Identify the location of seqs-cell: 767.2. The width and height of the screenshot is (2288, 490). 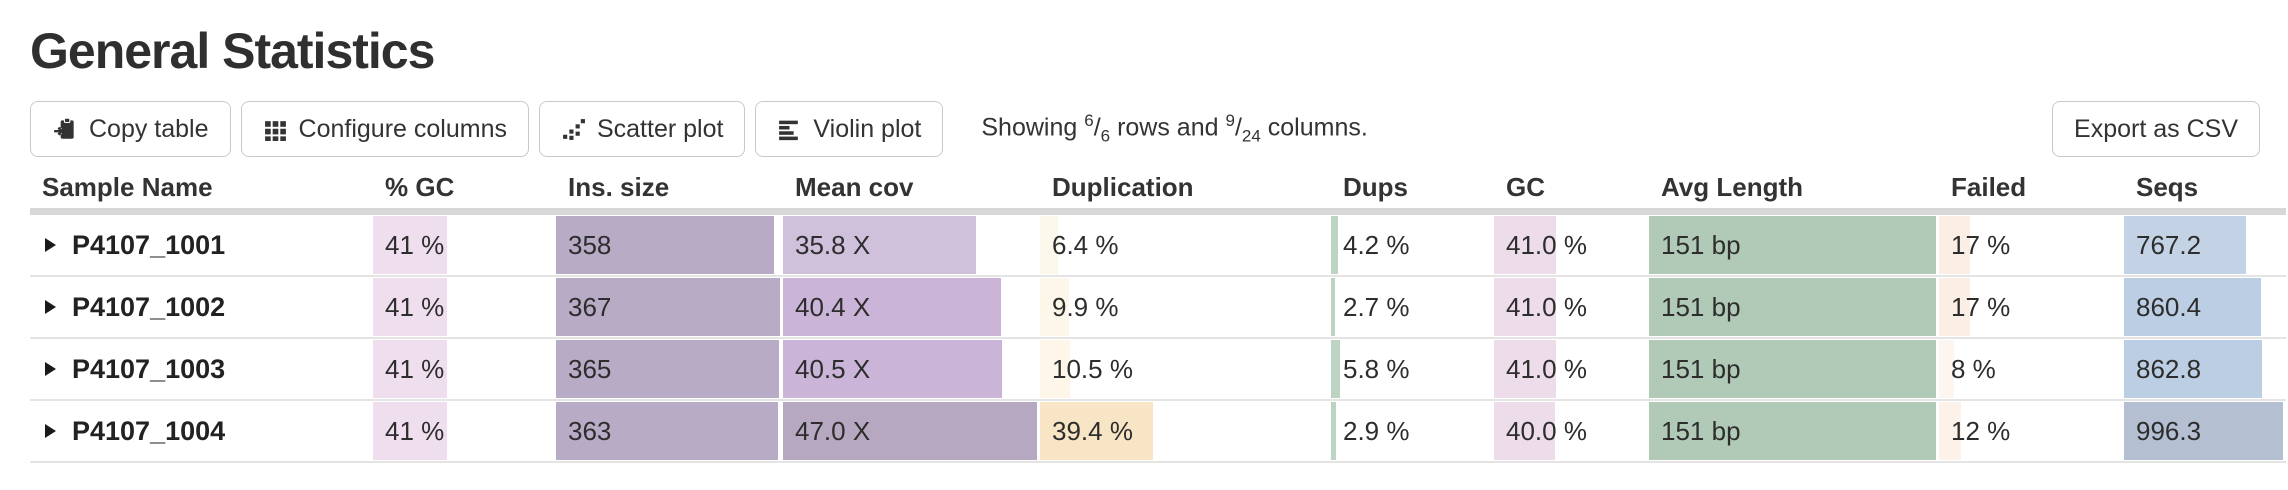
(2205, 245).